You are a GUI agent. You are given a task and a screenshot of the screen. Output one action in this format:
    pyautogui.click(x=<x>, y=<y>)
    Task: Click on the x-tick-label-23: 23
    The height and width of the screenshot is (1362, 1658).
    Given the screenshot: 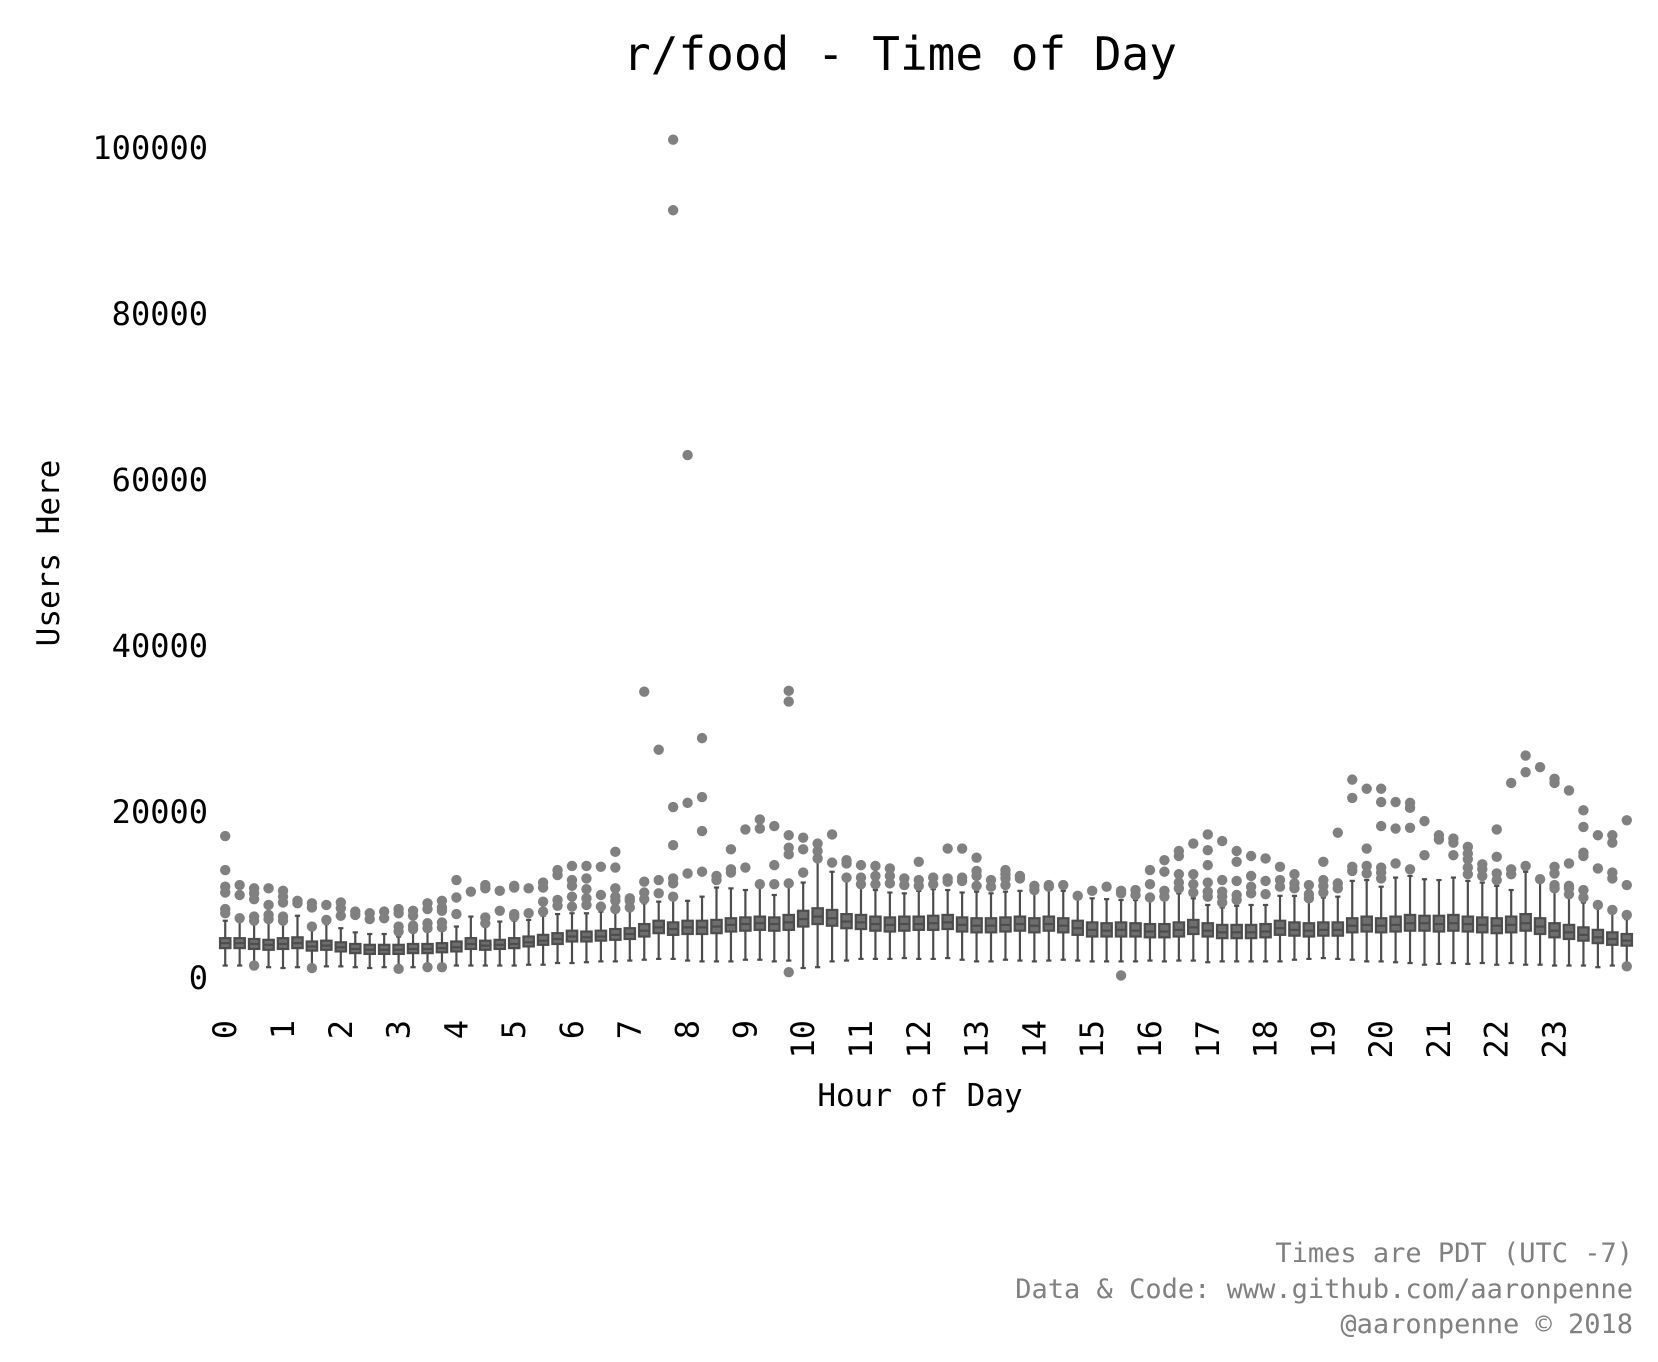 What is the action you would take?
    pyautogui.click(x=1555, y=1039)
    